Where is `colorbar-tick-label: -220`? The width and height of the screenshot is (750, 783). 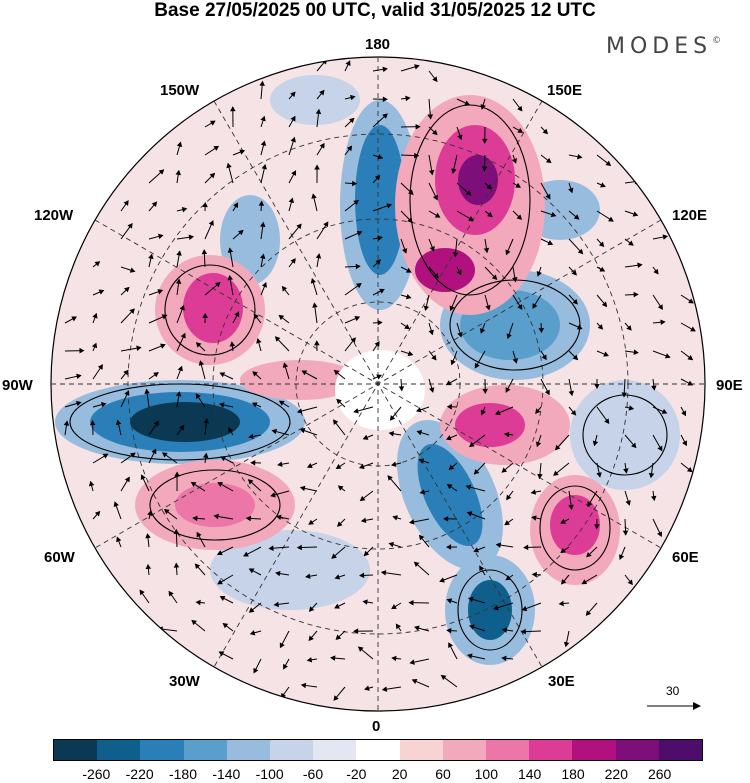
colorbar-tick-label: -220 is located at coordinates (139, 774).